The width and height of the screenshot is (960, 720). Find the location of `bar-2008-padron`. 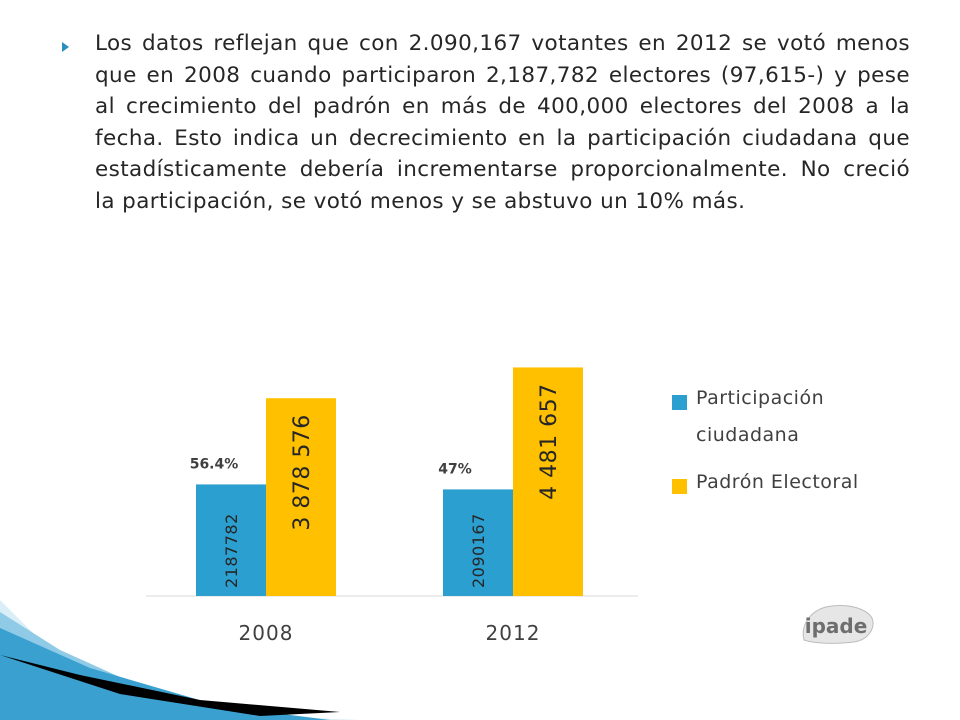

bar-2008-padron is located at coordinates (301, 497).